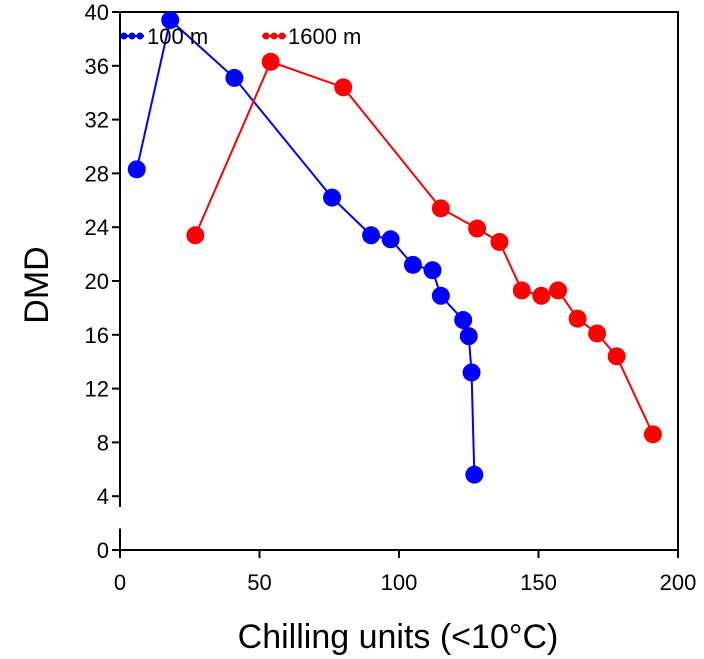 This screenshot has height=659, width=704. I want to click on legend: 100 m 1600 m, so click(240, 36).